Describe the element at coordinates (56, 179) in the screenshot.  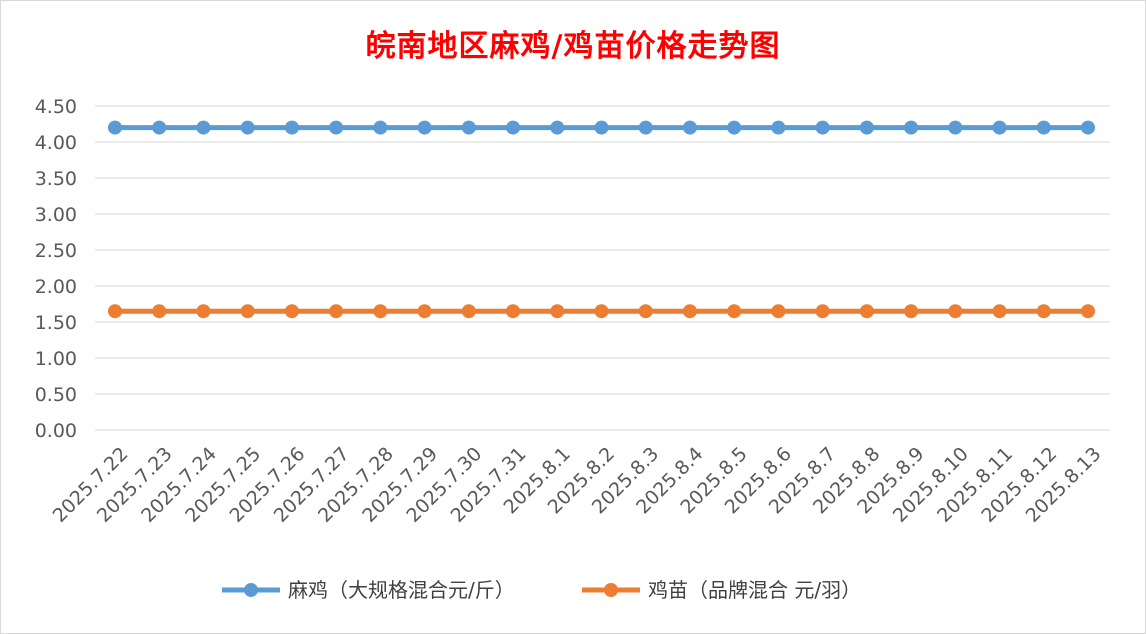
I see `y-tick-label: 3.50` at that location.